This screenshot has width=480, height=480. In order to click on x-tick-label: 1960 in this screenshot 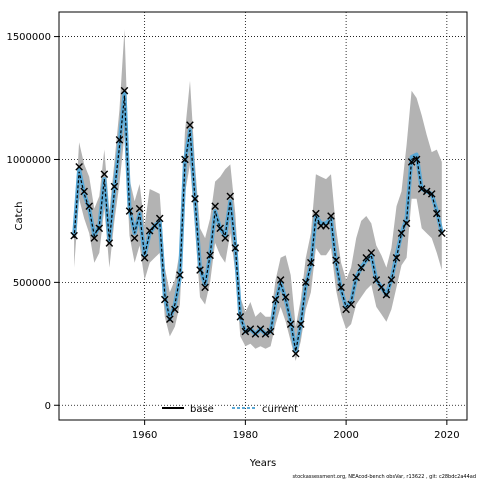, I will do `click(144, 435)`.